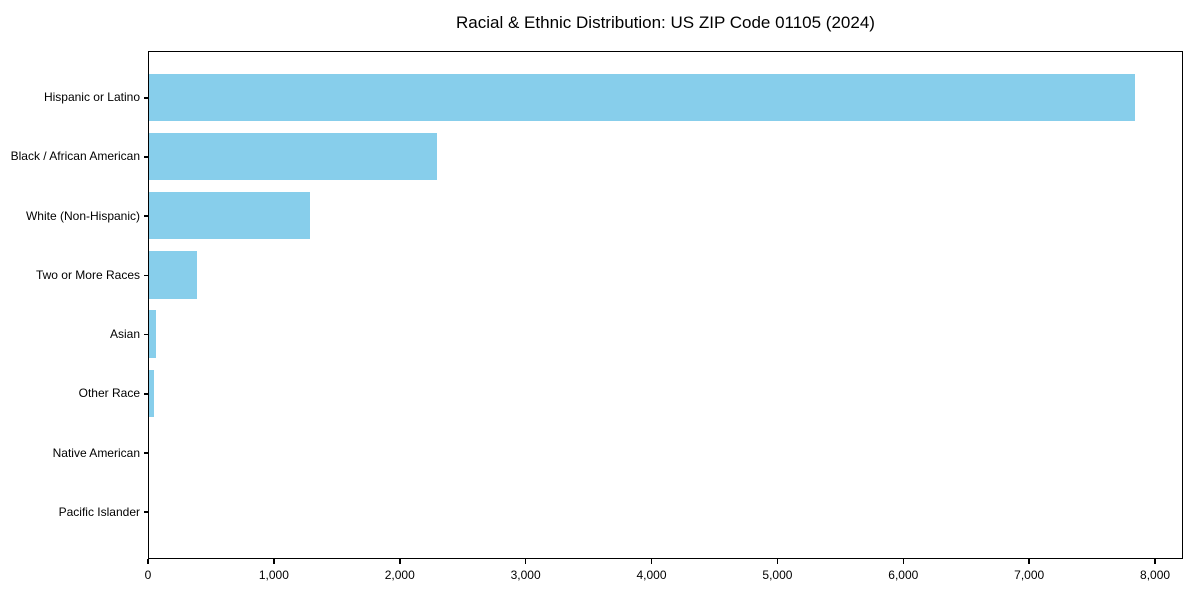 Image resolution: width=1200 pixels, height=600 pixels. Describe the element at coordinates (1155, 575) in the screenshot. I see `x-tick-label: 8,000` at that location.